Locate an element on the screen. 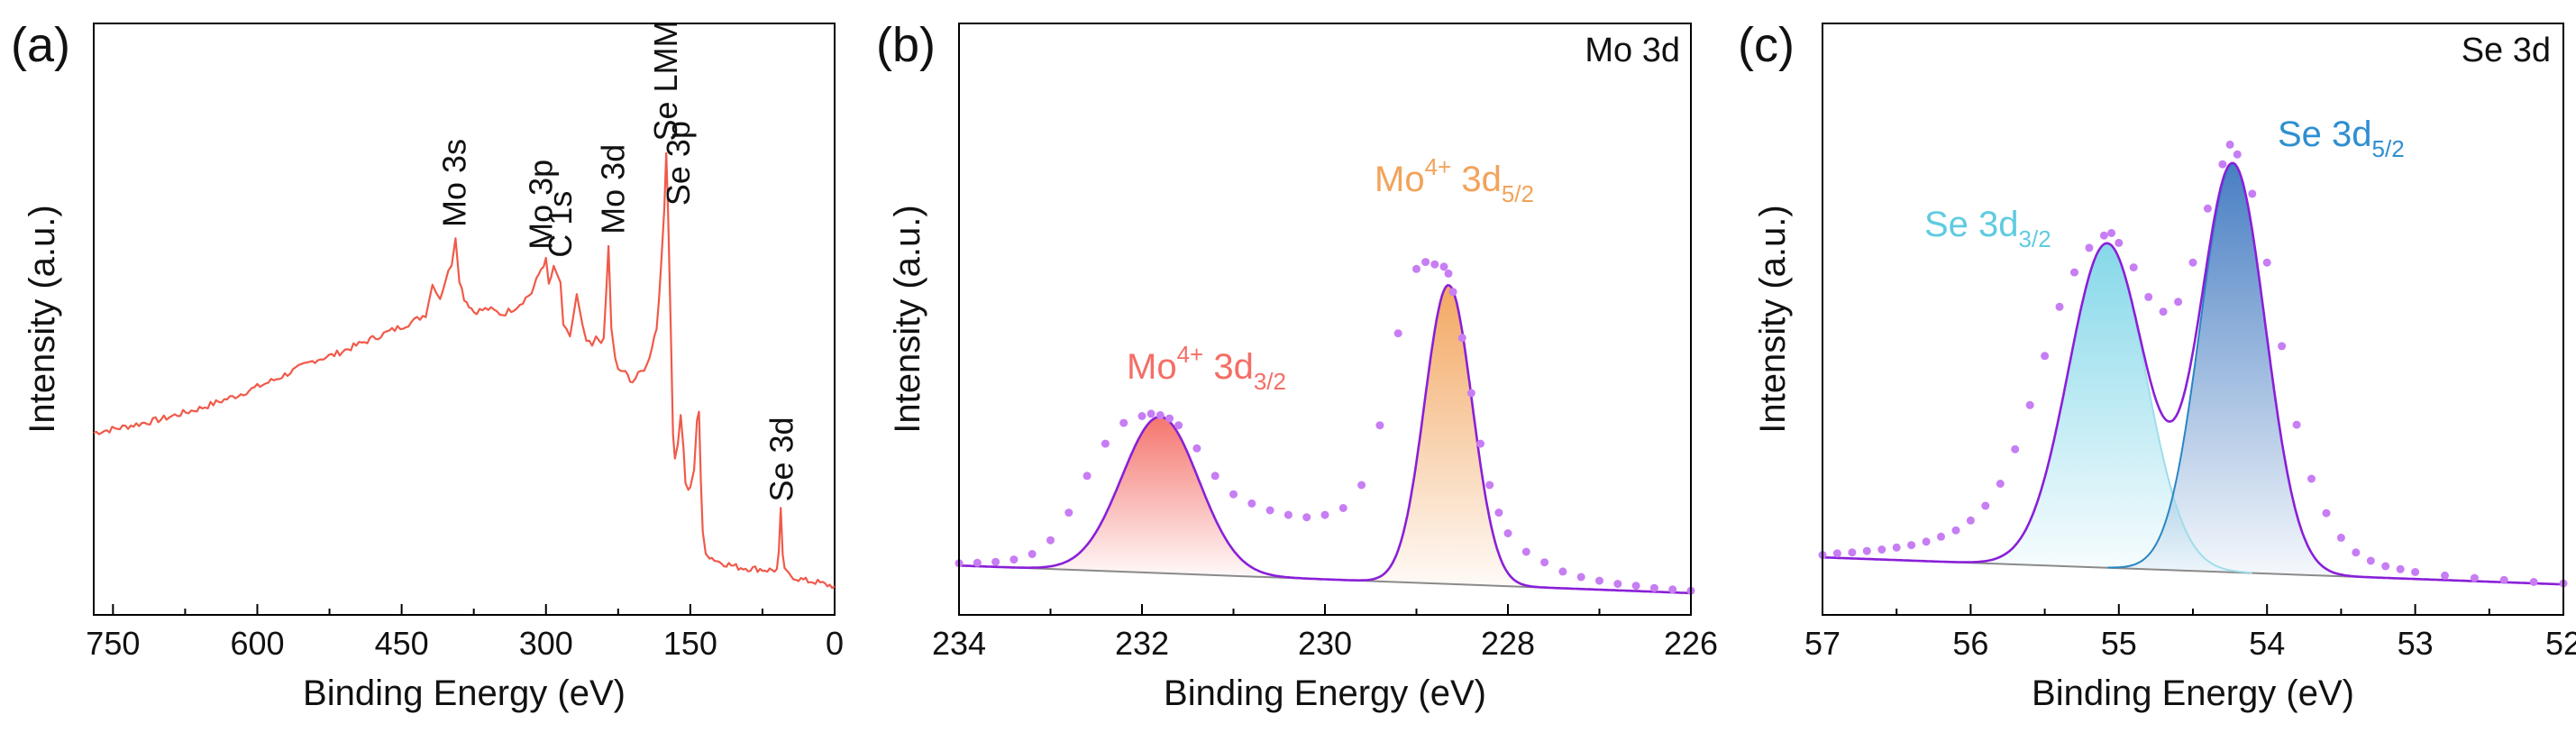 The image size is (2576, 733). peak-label-sub: 5/2 is located at coordinates (2388, 148).